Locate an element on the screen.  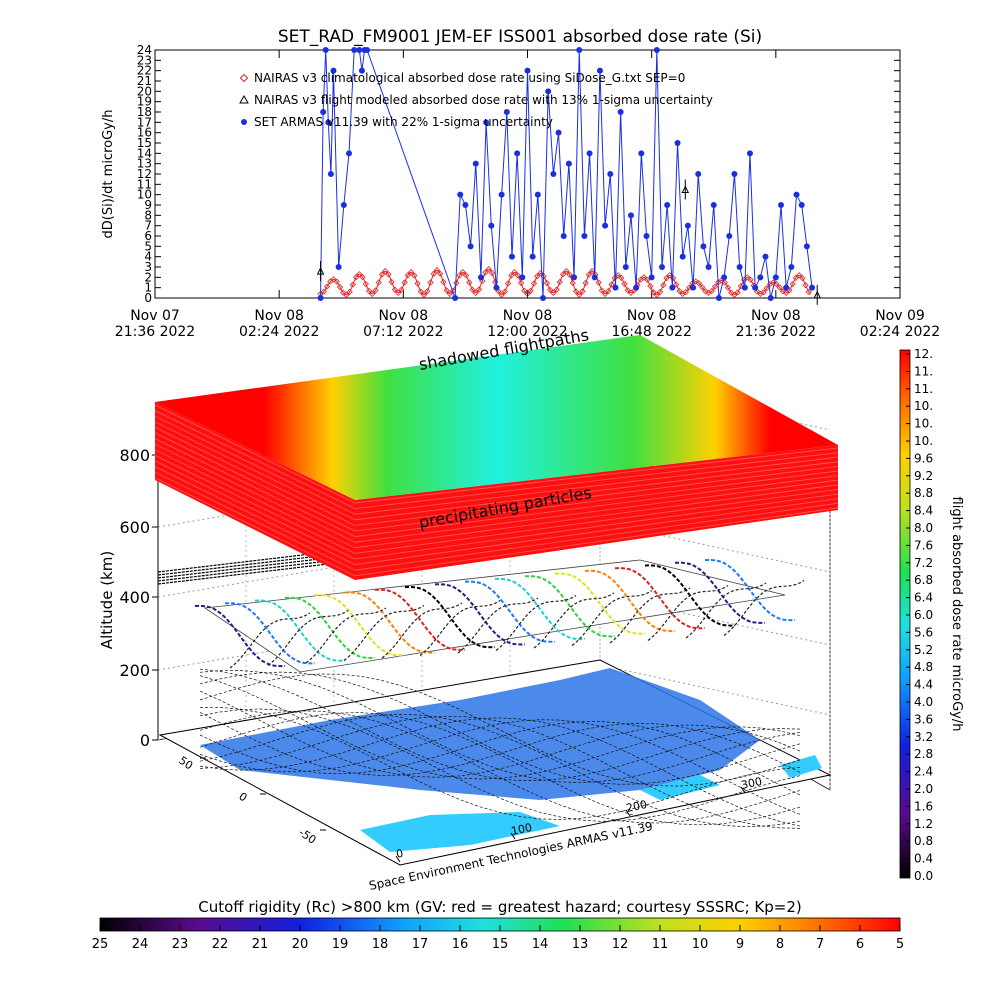
data-point-nairas-flight is located at coordinates (685, 189).